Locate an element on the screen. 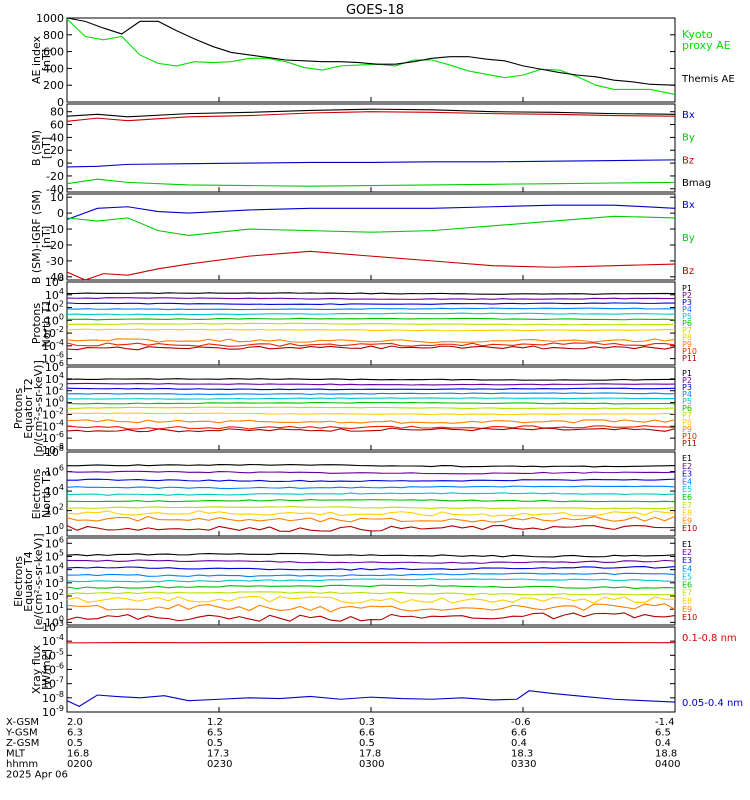 This screenshot has width=750, height=800. y-tick-label: 10⁻⁹ is located at coordinates (53, 711).